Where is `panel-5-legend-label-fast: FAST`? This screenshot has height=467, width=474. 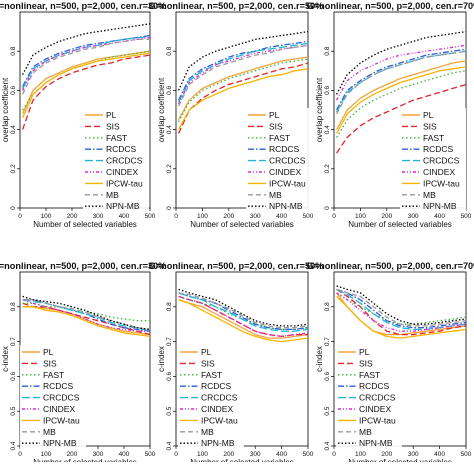 panel-5-legend-label-fast: FAST is located at coordinates (211, 375).